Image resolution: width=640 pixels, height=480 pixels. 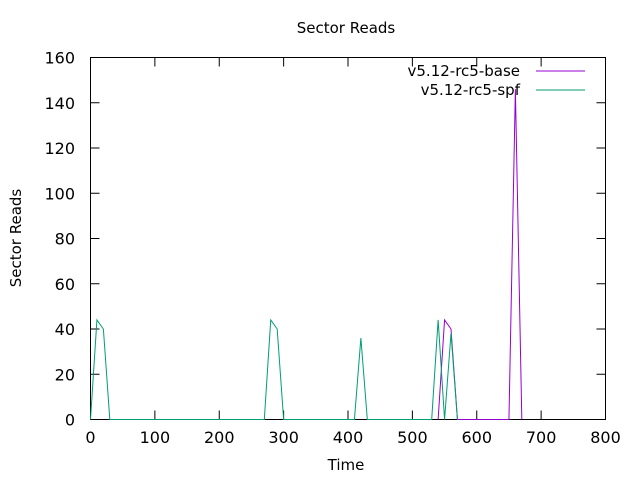 I want to click on x-tick-label: 300, so click(x=283, y=437).